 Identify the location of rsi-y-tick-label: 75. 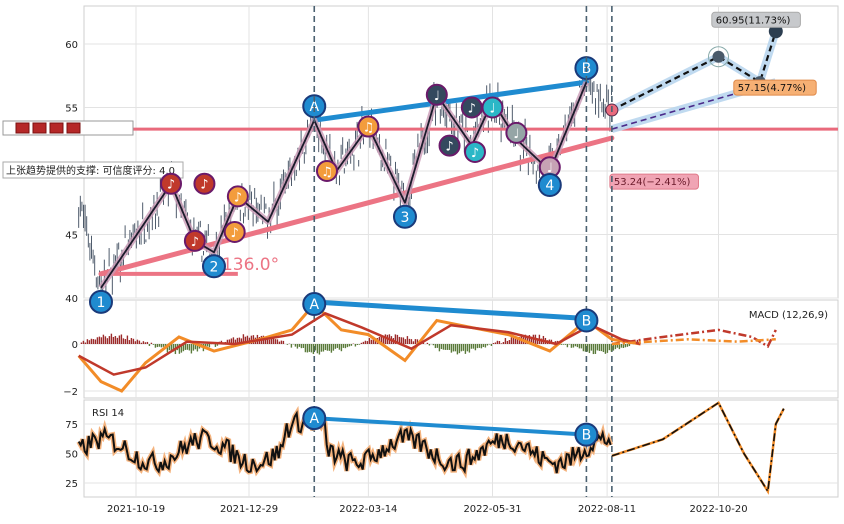
(71, 425).